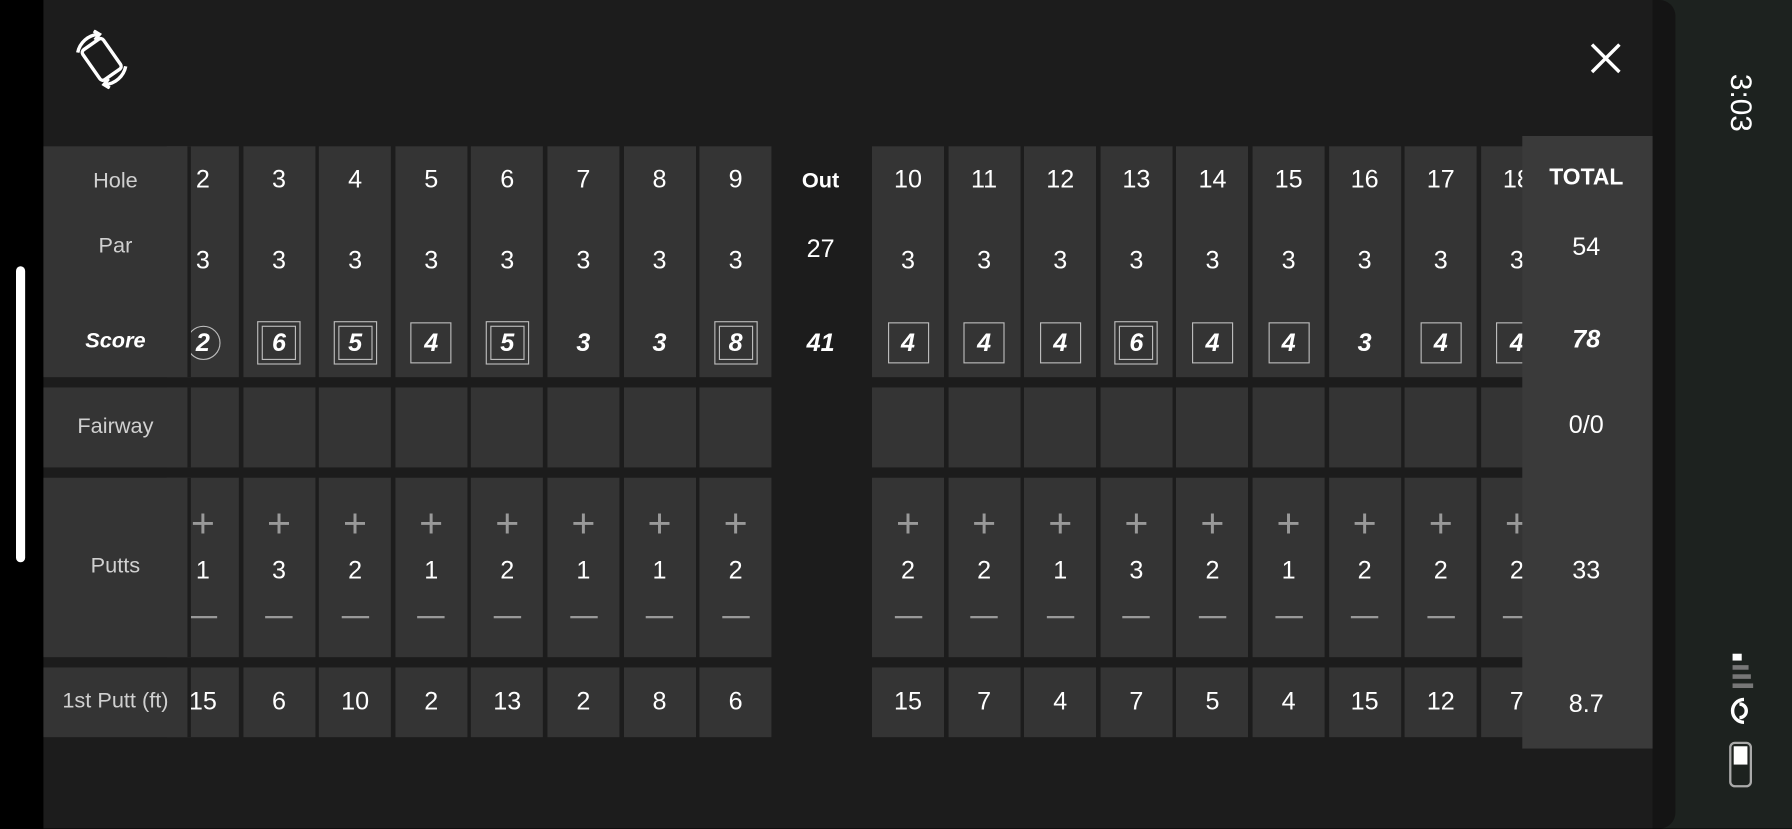  I want to click on score: 6, so click(1136, 342).